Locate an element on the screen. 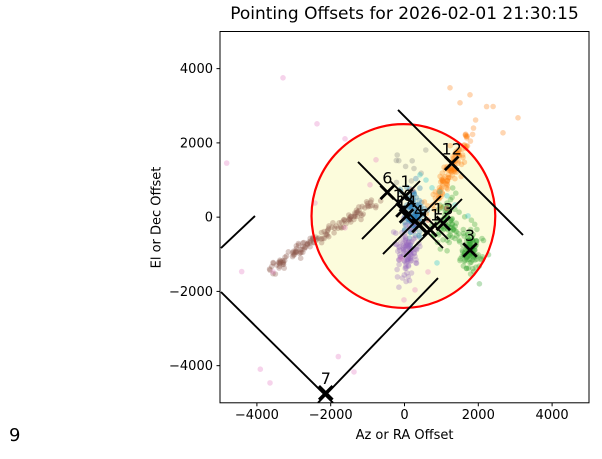 The width and height of the screenshot is (602, 459). scatter-orange-outliers is located at coordinates (484, 110).